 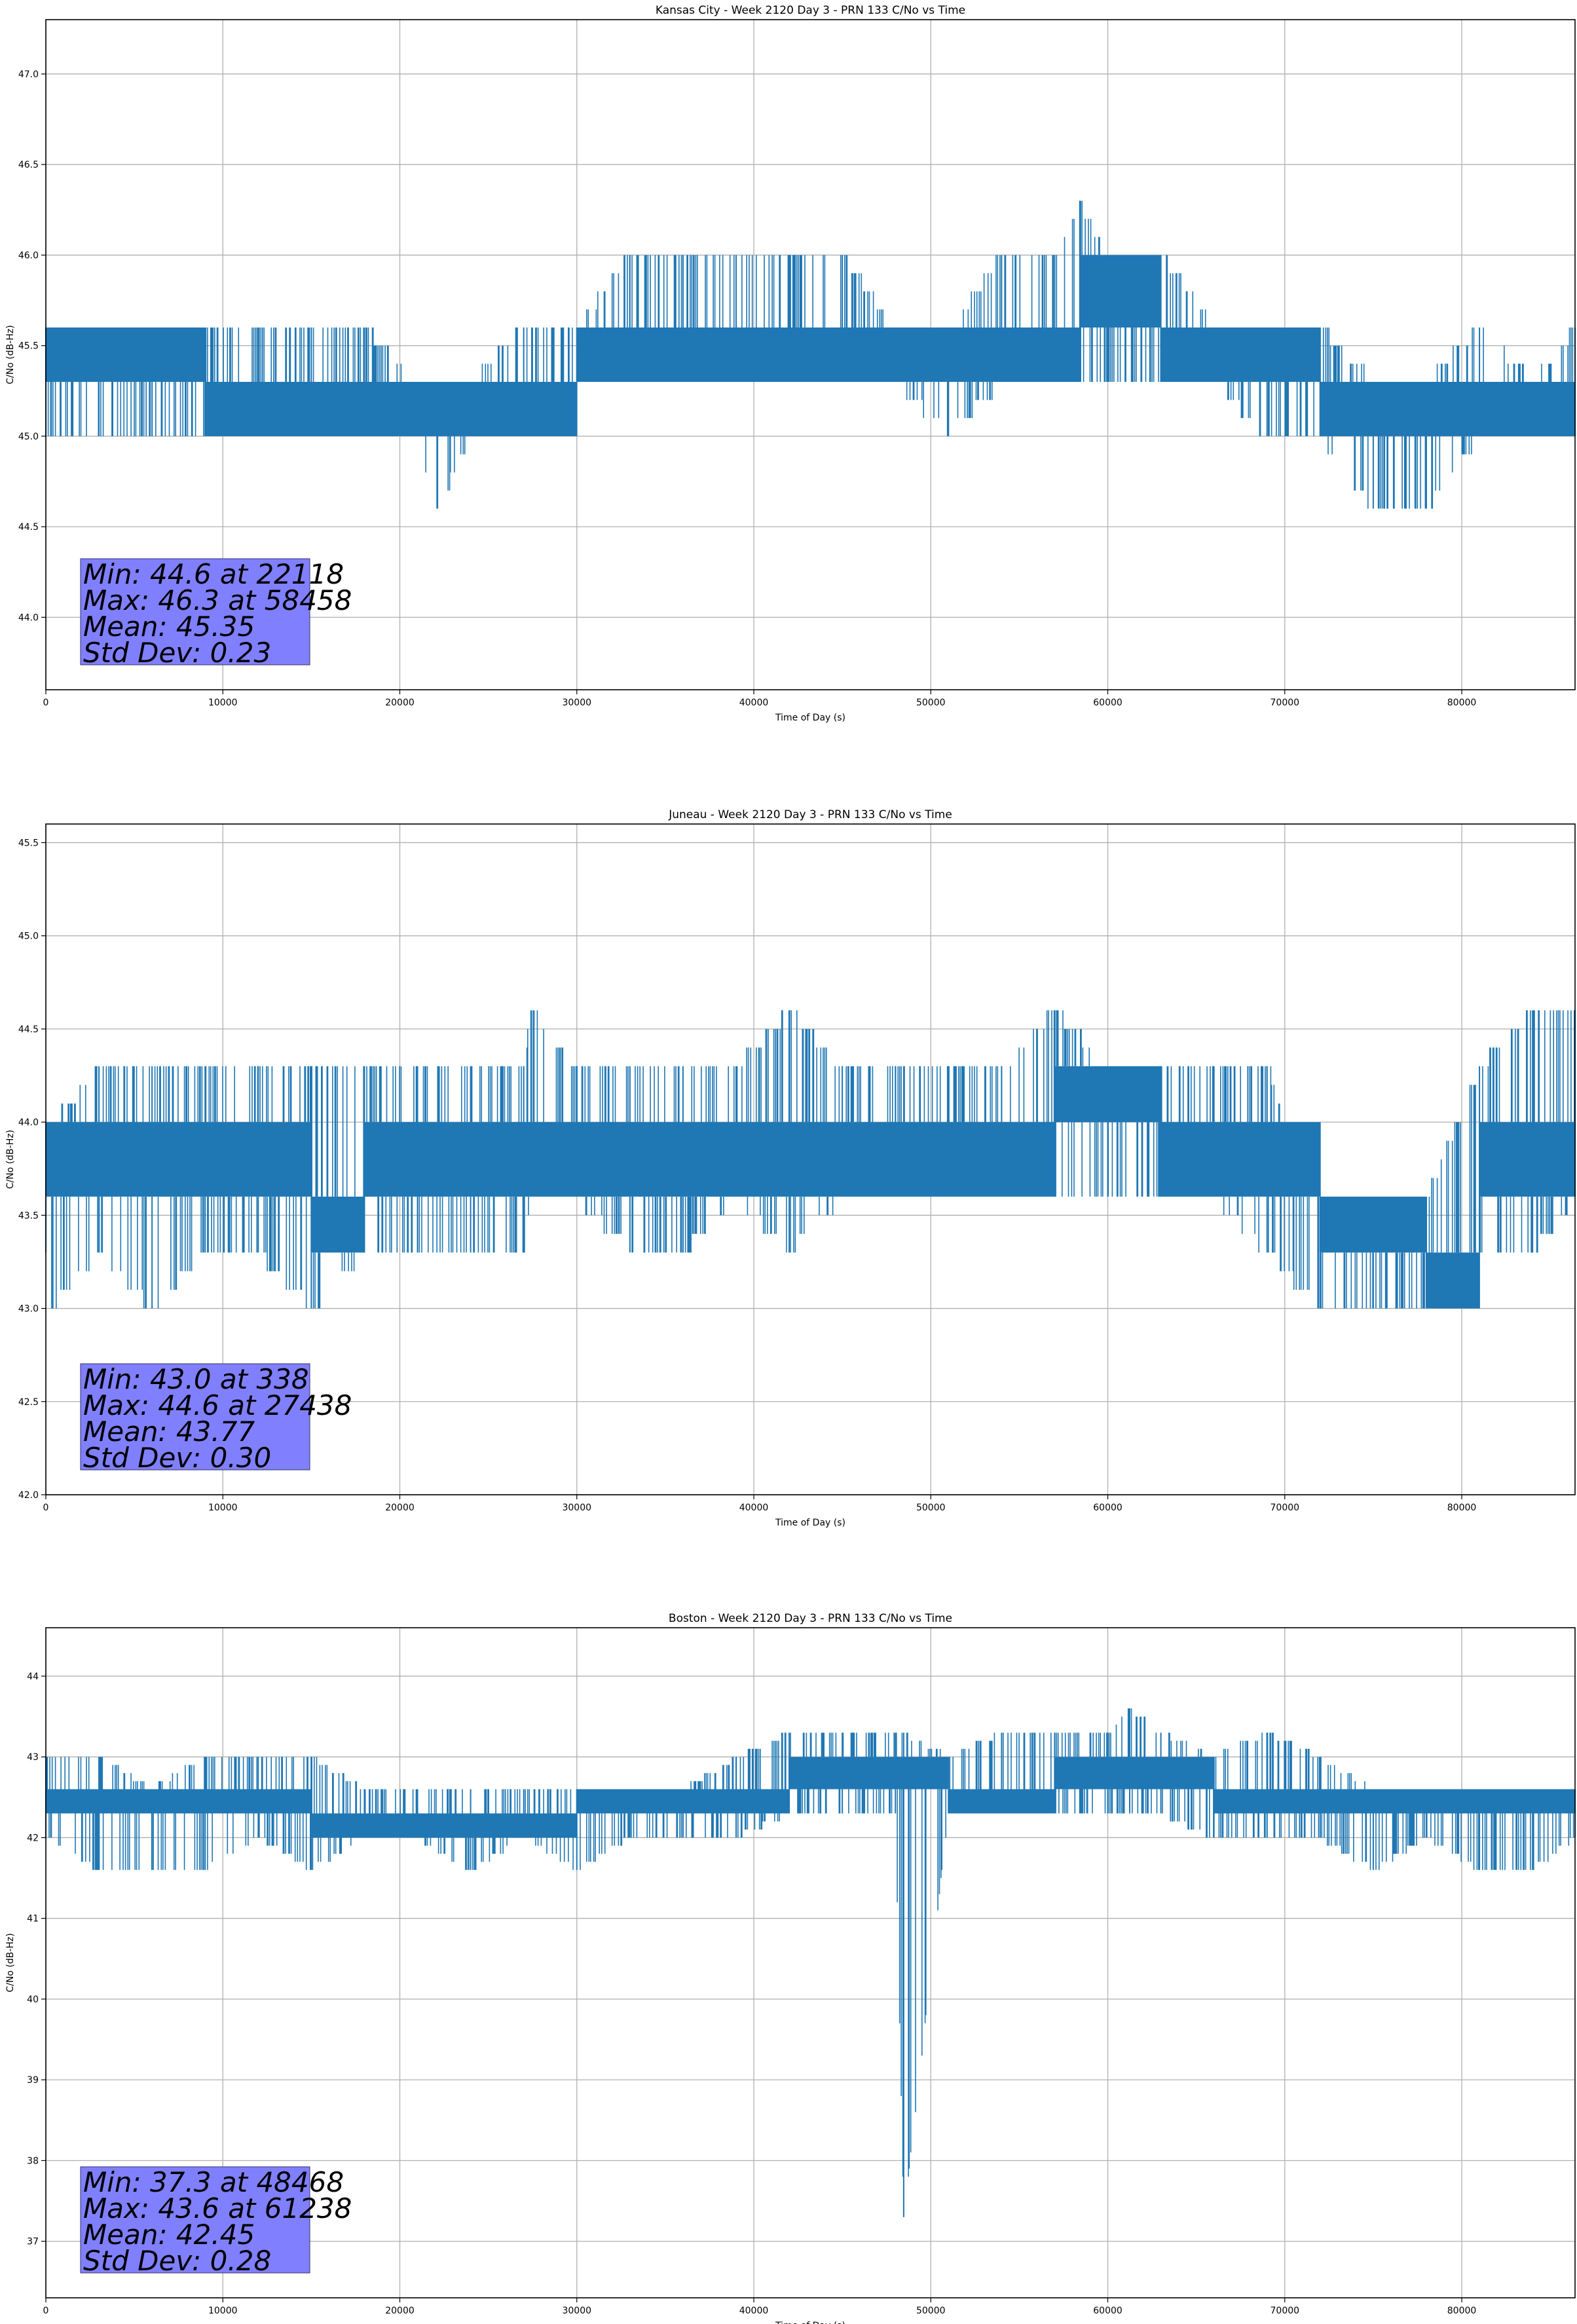 I want to click on stats-line: Std Dev: 0.30, so click(x=177, y=1458).